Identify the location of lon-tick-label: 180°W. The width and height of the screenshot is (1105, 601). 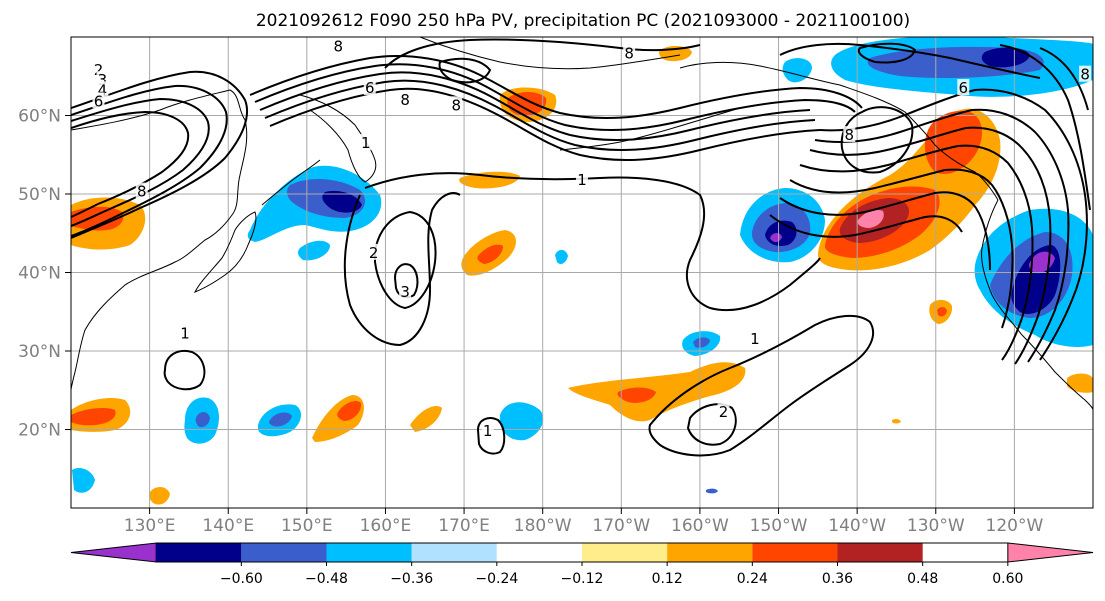
(543, 526).